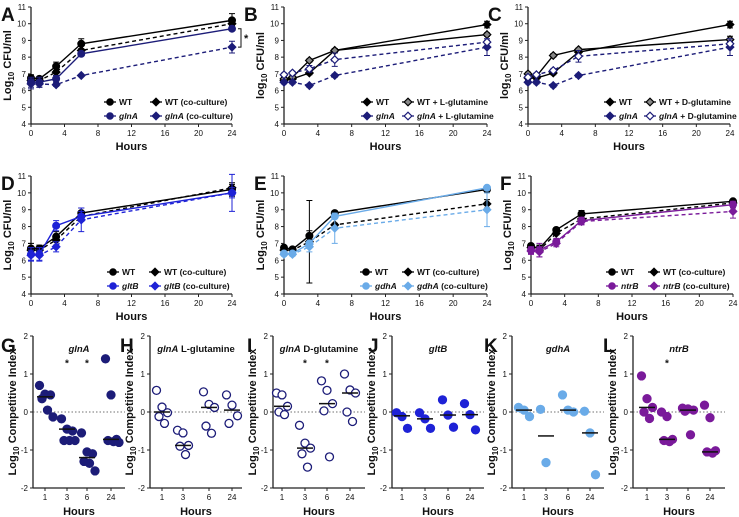 The width and height of the screenshot is (739, 517). Describe the element at coordinates (385, 286) in the screenshot. I see `legend-label: gdhA` at that location.